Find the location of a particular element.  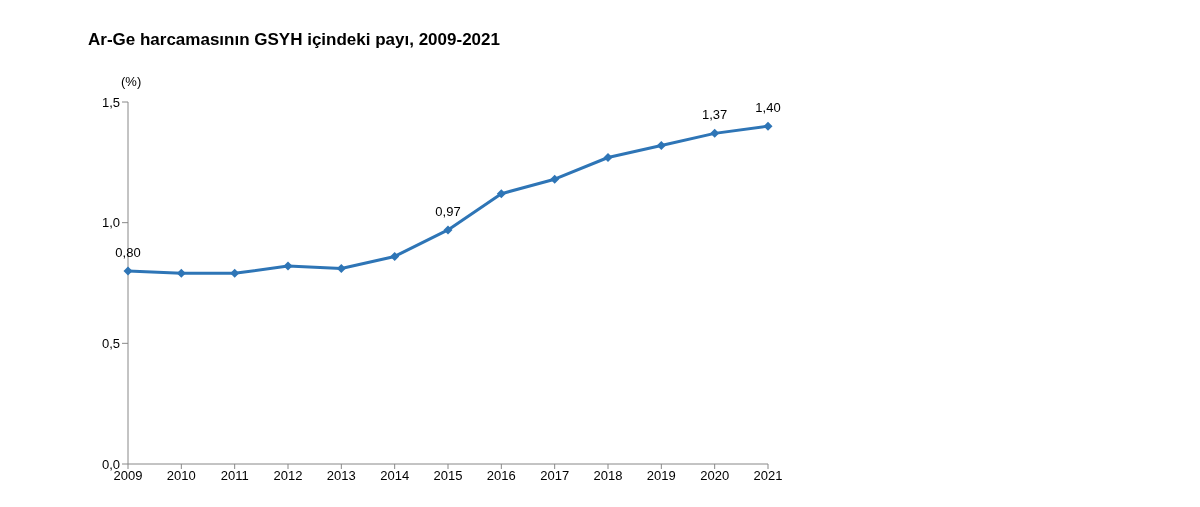

x-tick-label: 2015 is located at coordinates (448, 476).